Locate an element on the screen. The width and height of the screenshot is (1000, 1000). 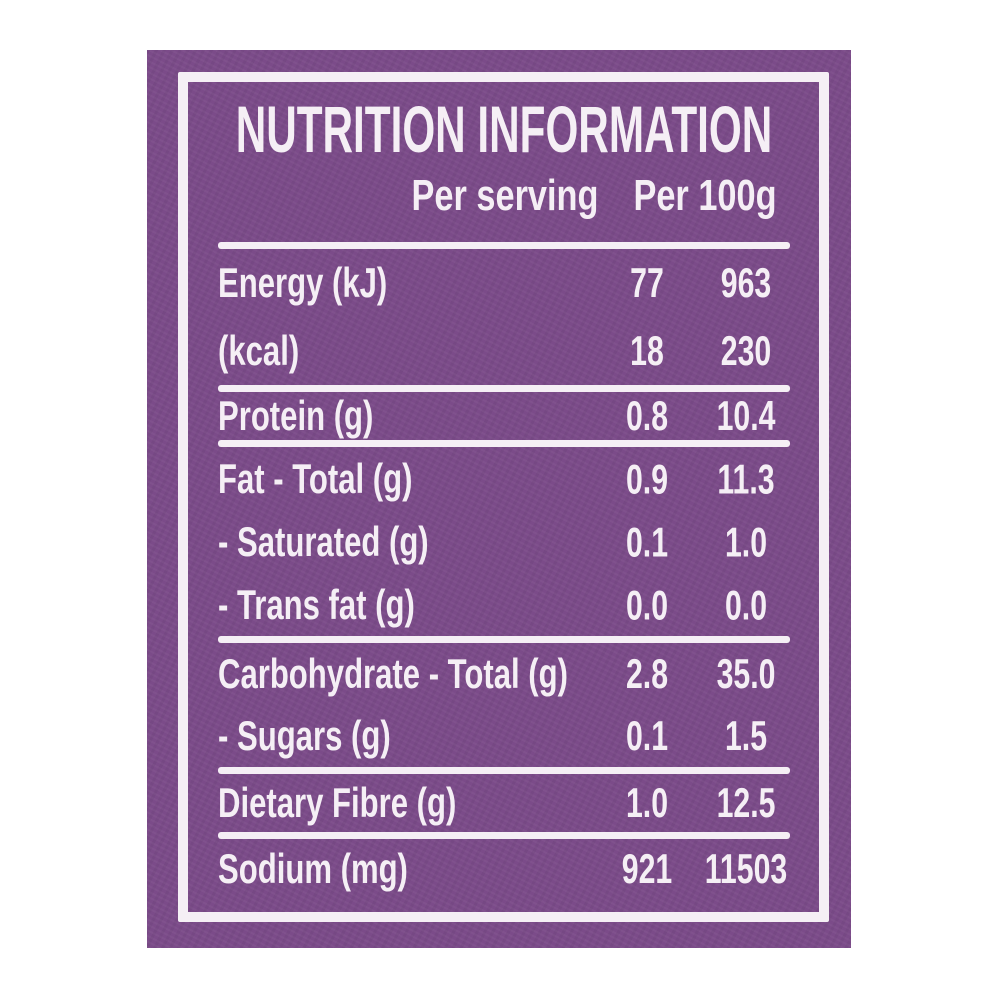
per-100g-cell: 1.5 is located at coordinates (746, 736).